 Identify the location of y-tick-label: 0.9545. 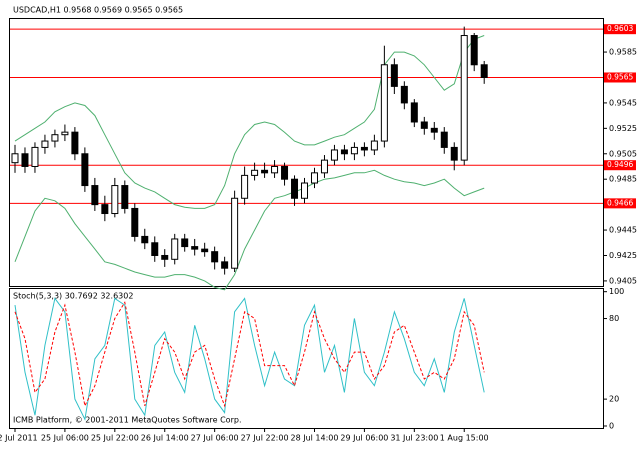
(623, 102).